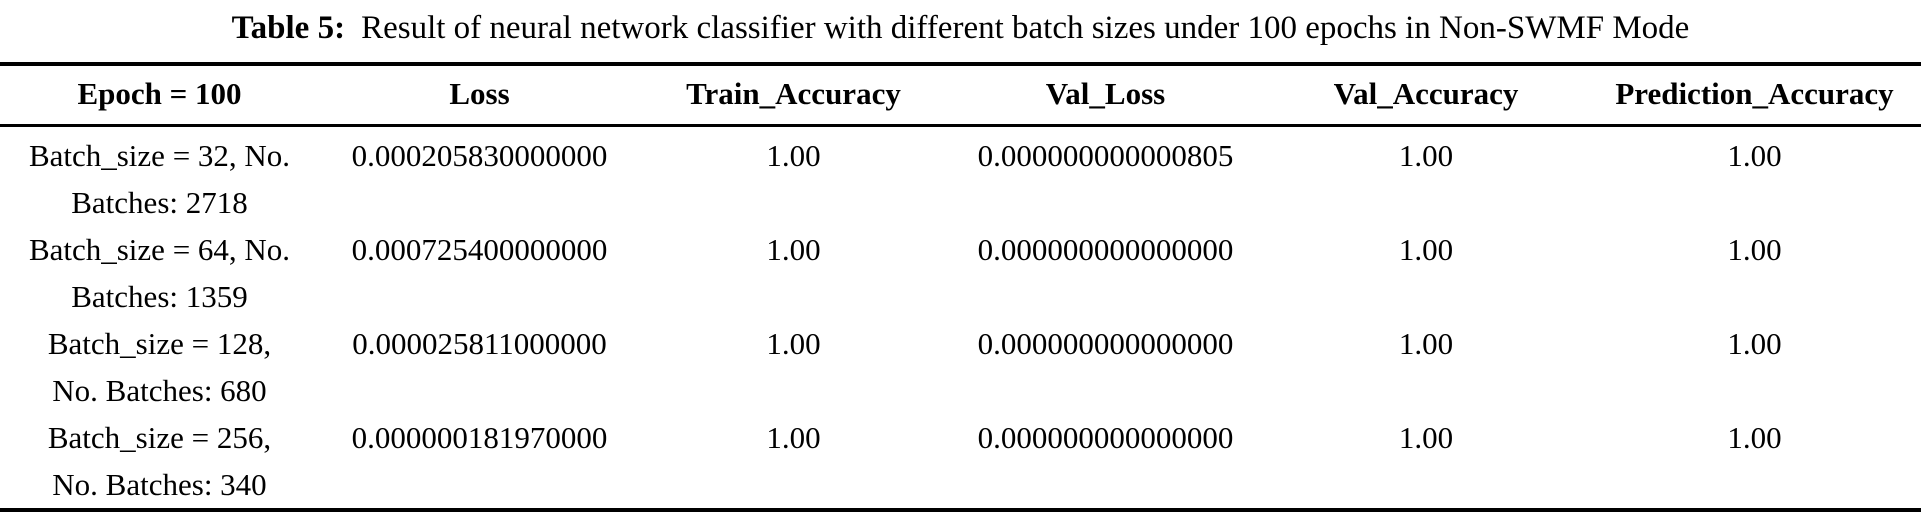  What do you see at coordinates (159, 296) in the screenshot?
I see `row-label-line2: Batches: 1359` at bounding box center [159, 296].